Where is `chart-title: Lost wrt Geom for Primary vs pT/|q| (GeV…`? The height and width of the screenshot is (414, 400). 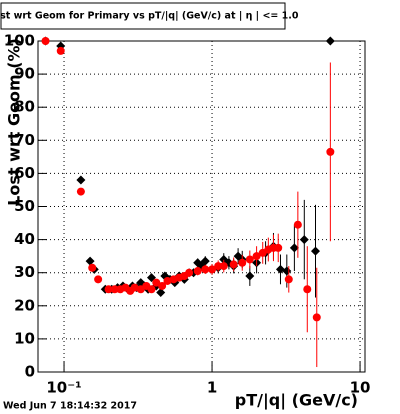 chart-title: Lost wrt Geom for Primary vs pT/|q| (GeV… is located at coordinates (149, 16).